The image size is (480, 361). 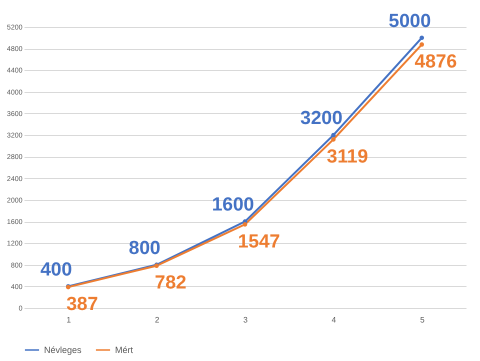 What do you see at coordinates (423, 320) in the screenshot?
I see `x-tick-label: 5` at bounding box center [423, 320].